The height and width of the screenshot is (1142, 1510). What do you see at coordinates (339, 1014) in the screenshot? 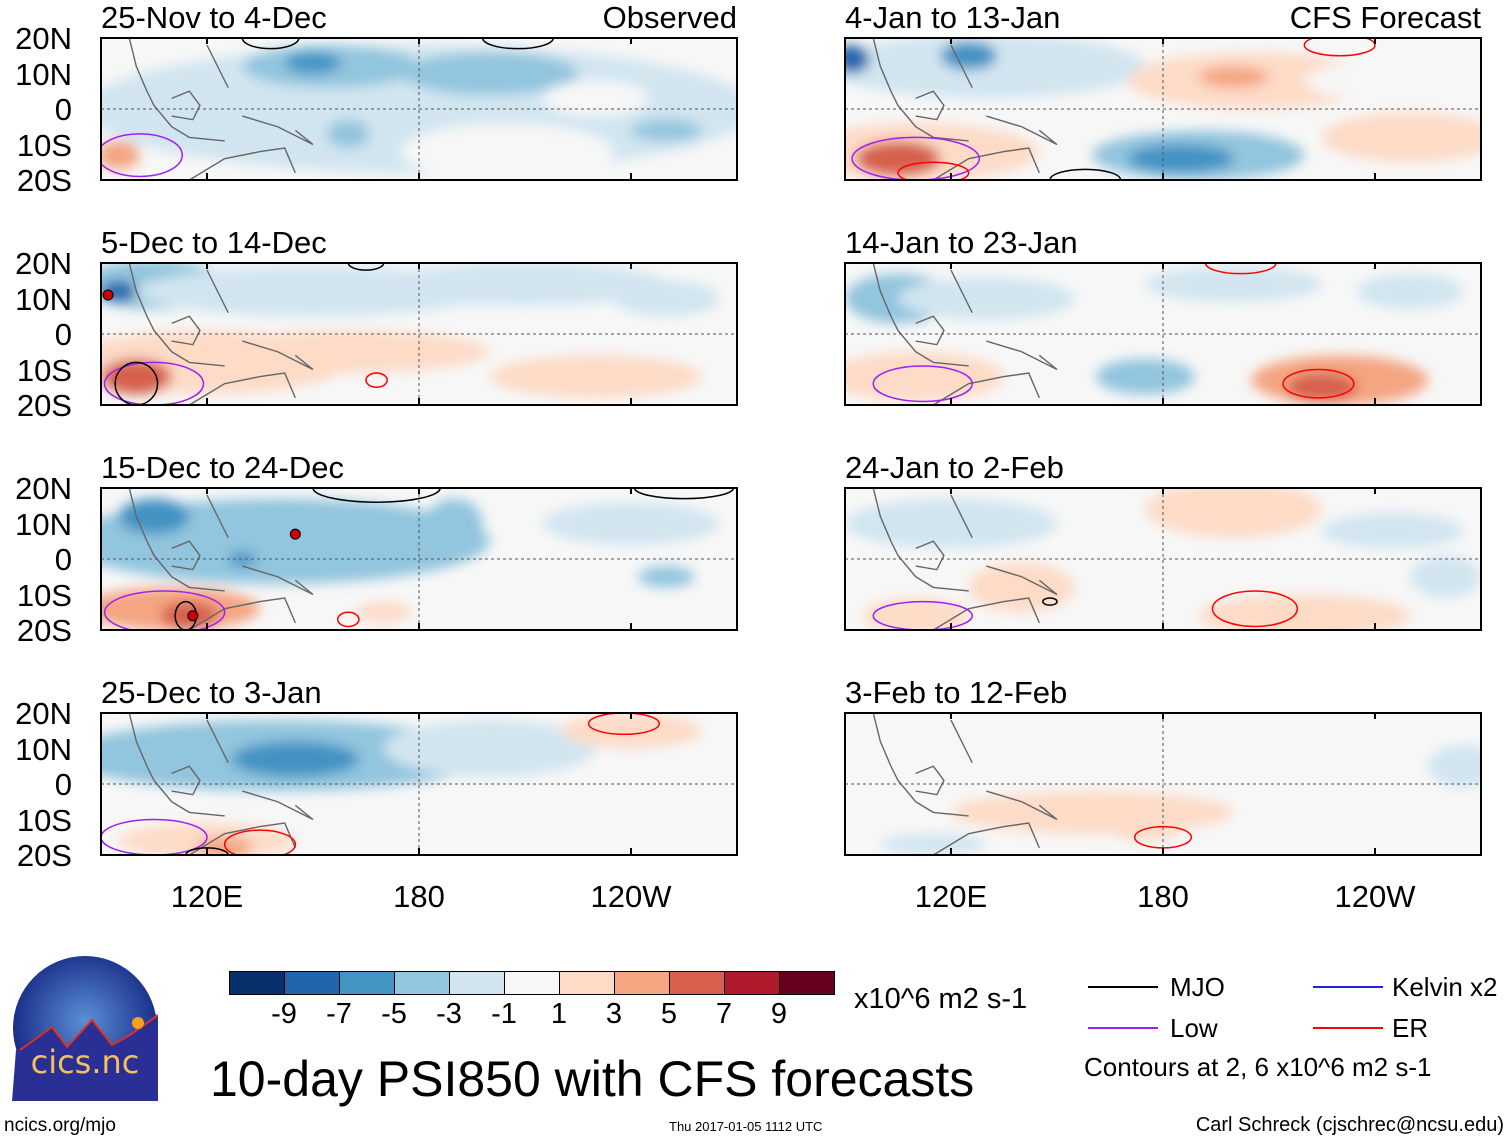
I see `colorbar-tick-label: -7` at bounding box center [339, 1014].